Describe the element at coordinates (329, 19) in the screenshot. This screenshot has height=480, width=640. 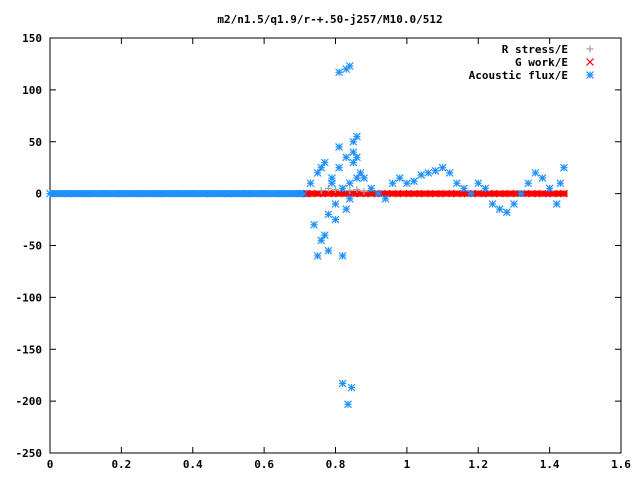
I see `chart-title: m2/n1.5/q1.9/r-+.50-j257/M10.0/512` at that location.